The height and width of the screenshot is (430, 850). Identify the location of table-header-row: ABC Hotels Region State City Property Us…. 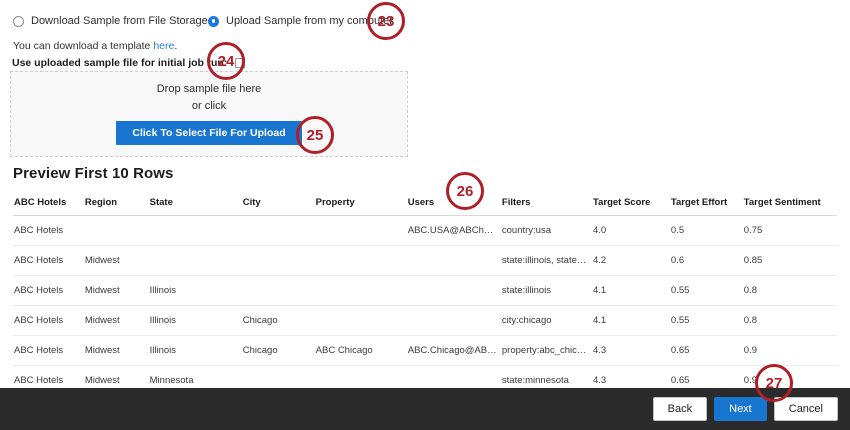
(425, 204).